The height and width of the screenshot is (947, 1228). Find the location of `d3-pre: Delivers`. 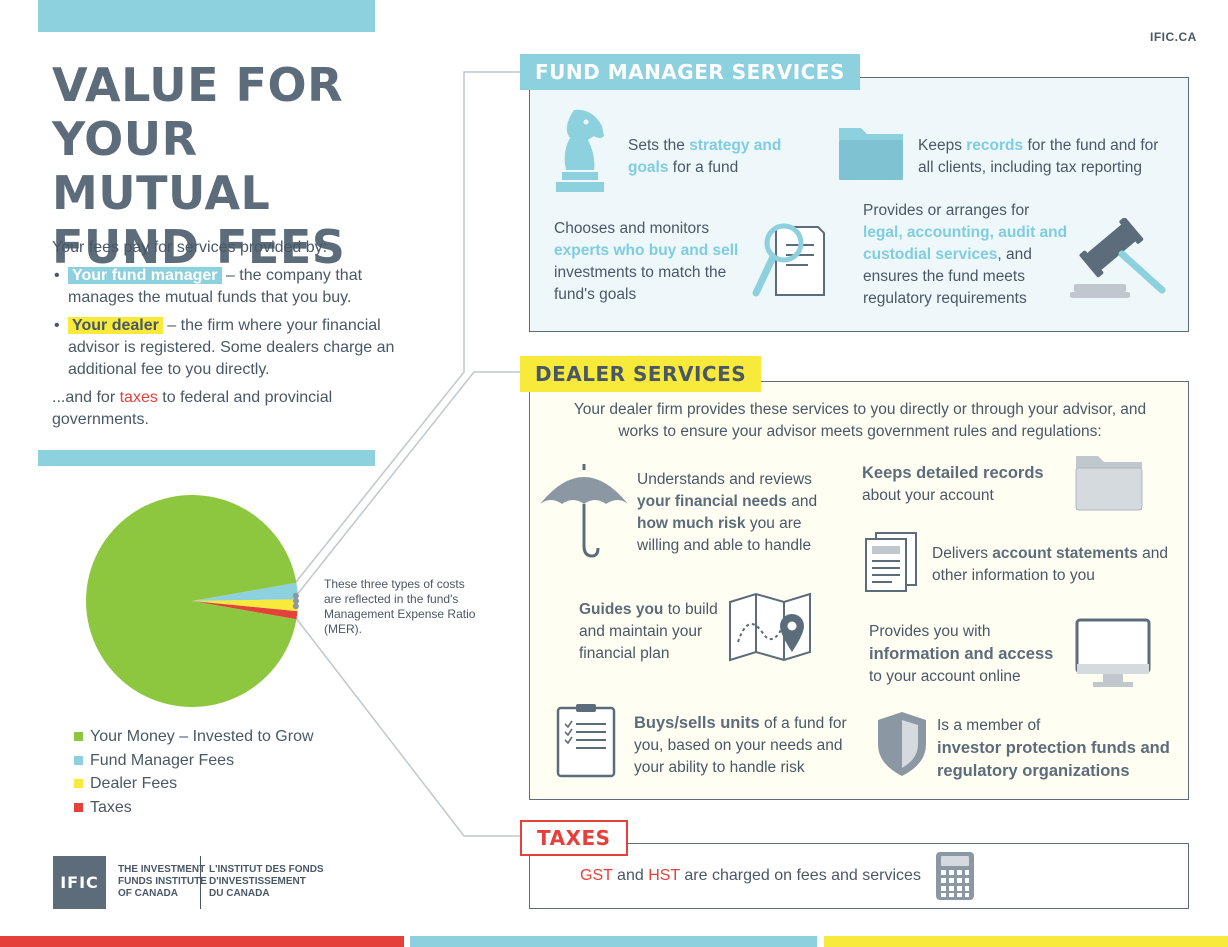

d3-pre: Delivers is located at coordinates (962, 553).